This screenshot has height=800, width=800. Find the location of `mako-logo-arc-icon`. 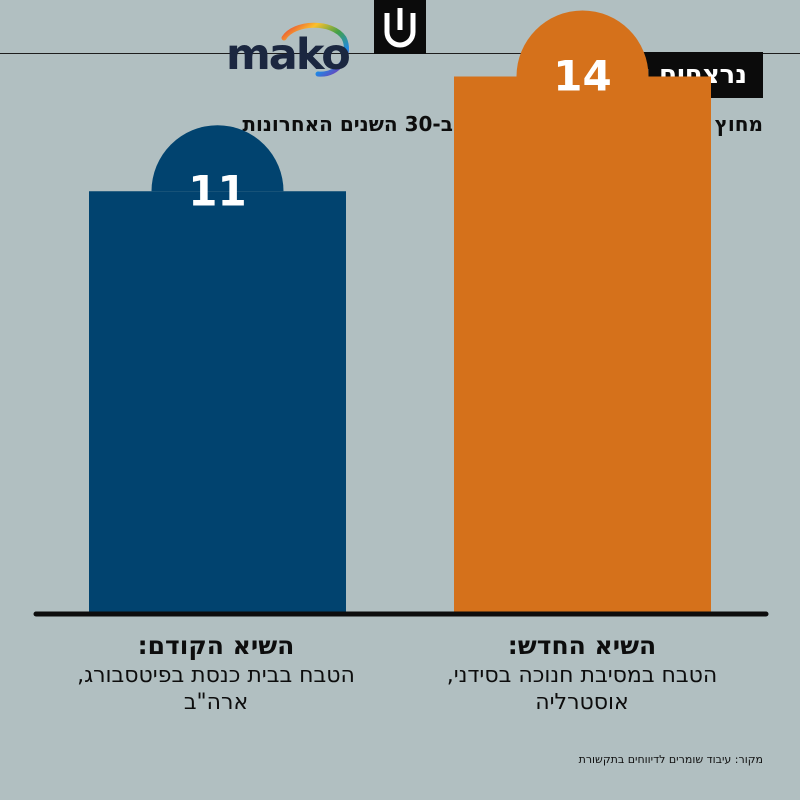

mako-logo-arc-icon is located at coordinates (315, 49).